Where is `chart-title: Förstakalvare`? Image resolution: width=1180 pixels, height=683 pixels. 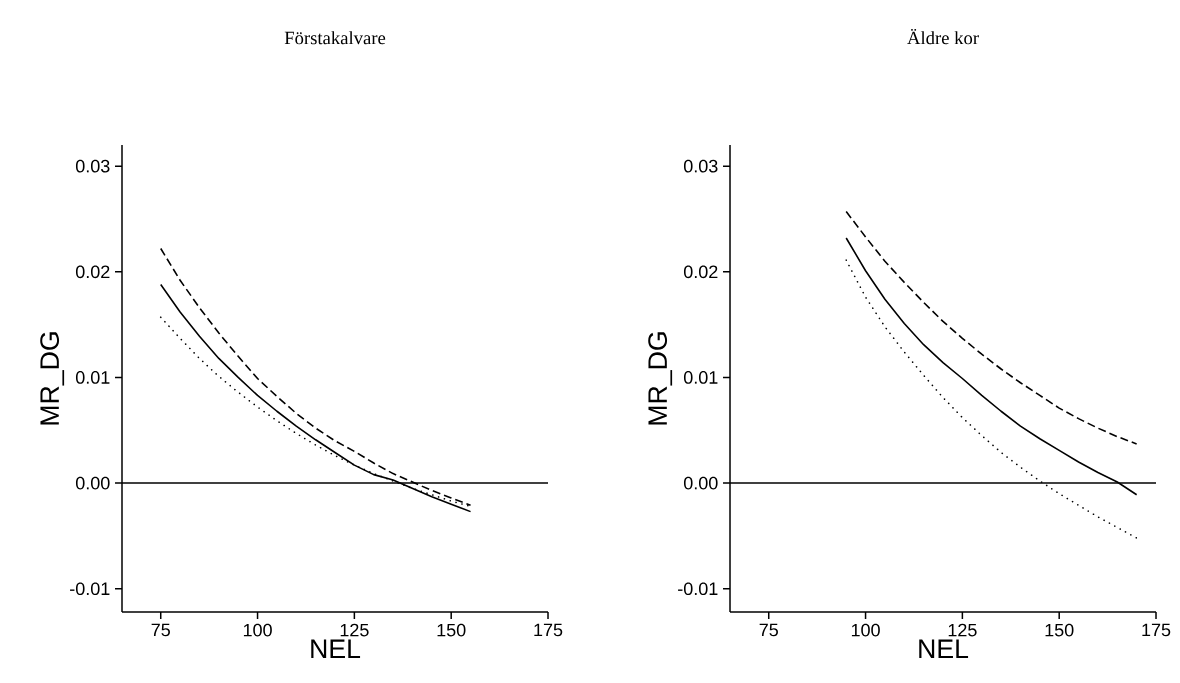 chart-title: Förstakalvare is located at coordinates (335, 38).